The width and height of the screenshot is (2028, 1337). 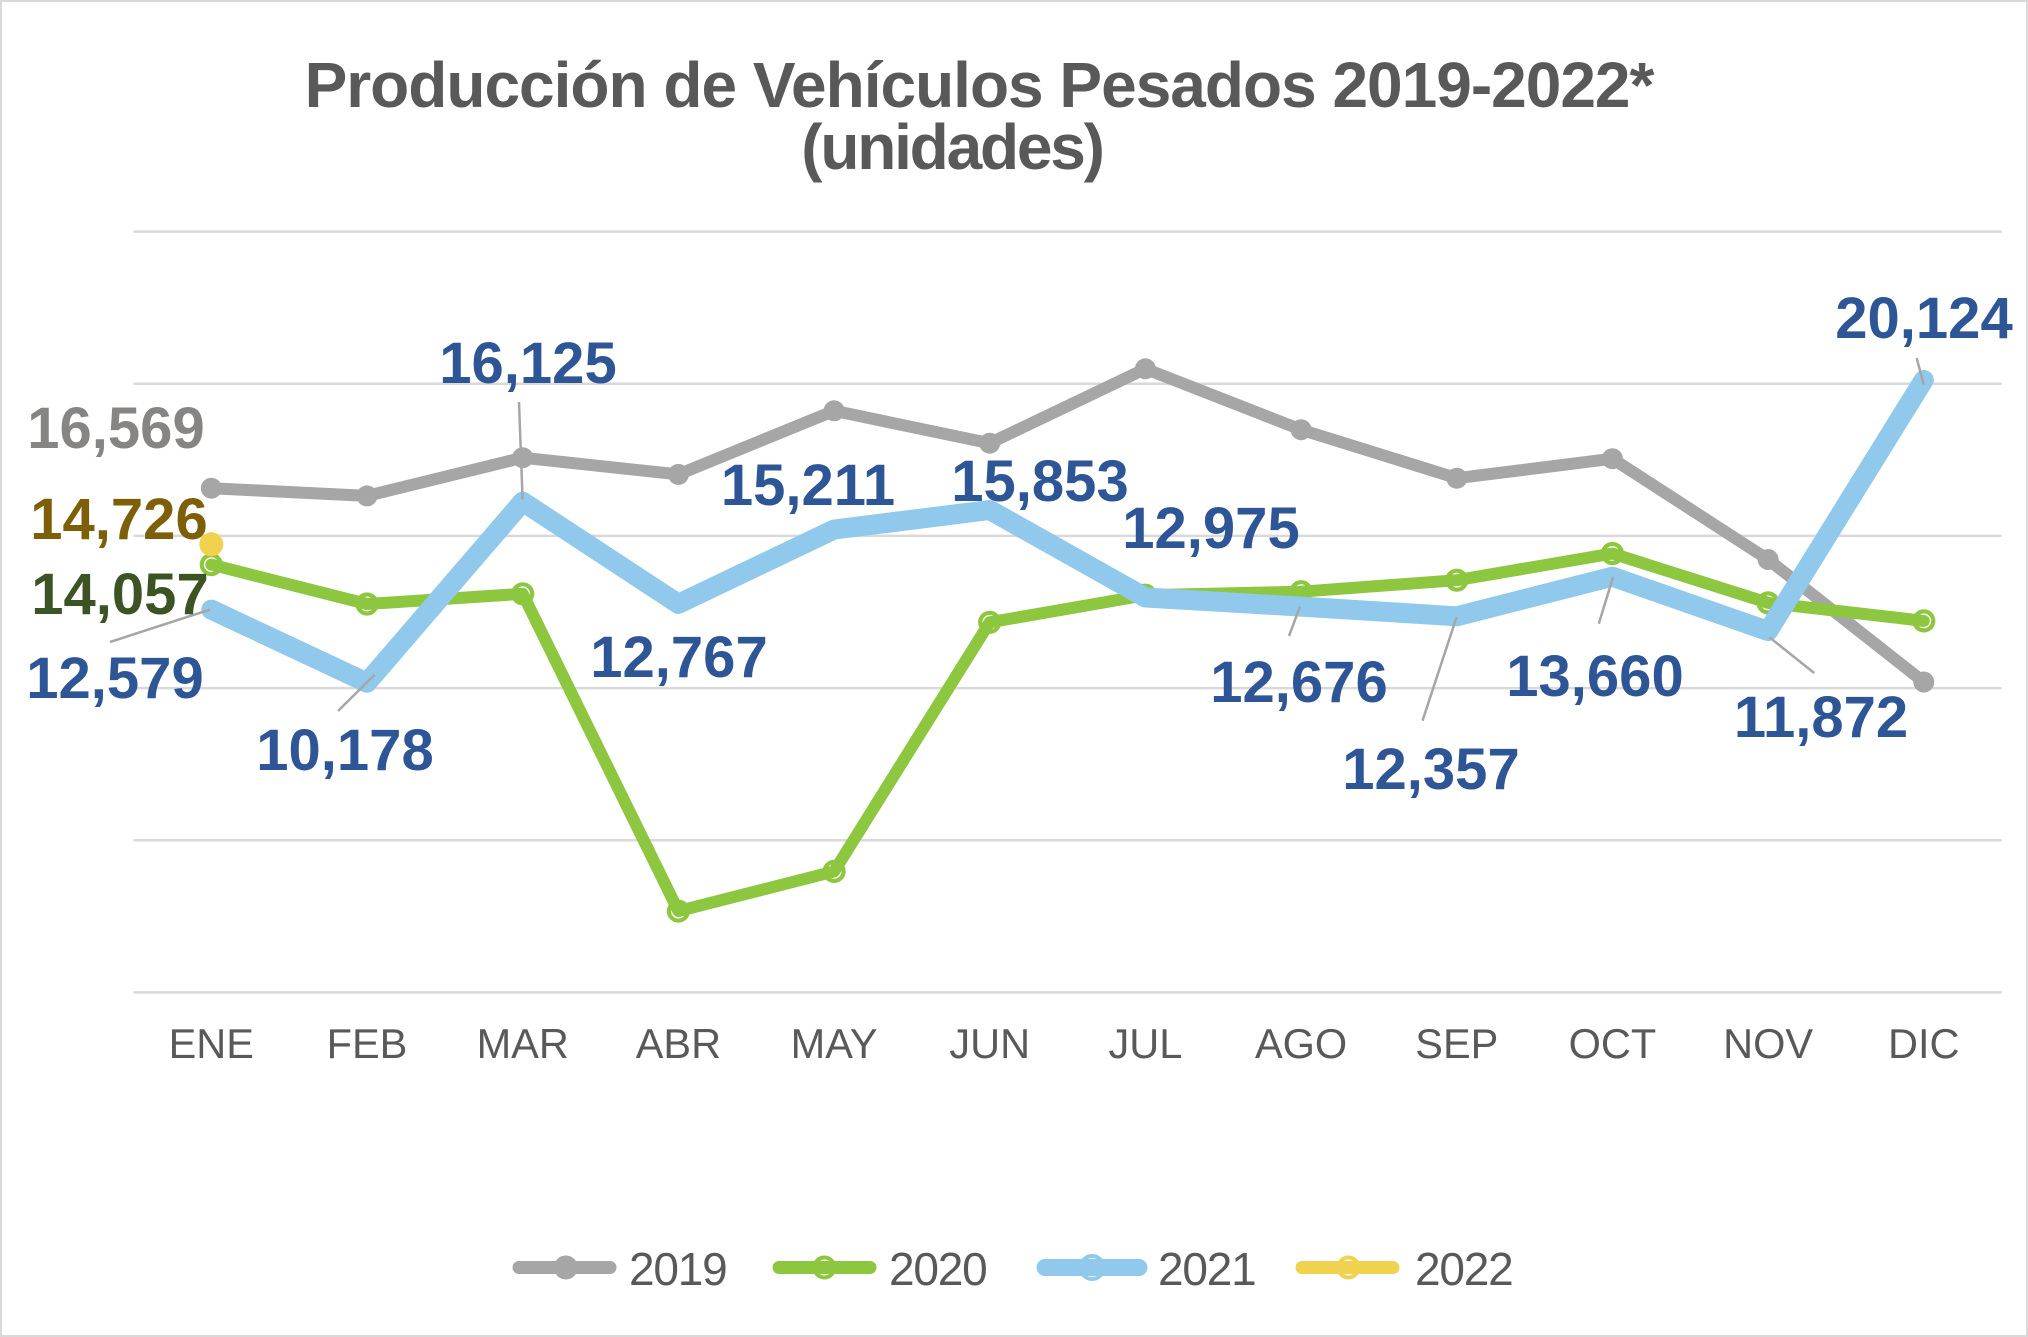 I want to click on svg-text: 2022, so click(x=1464, y=1269).